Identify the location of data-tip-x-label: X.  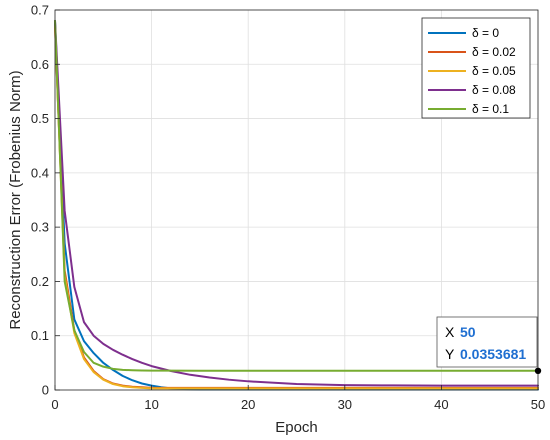
(450, 332).